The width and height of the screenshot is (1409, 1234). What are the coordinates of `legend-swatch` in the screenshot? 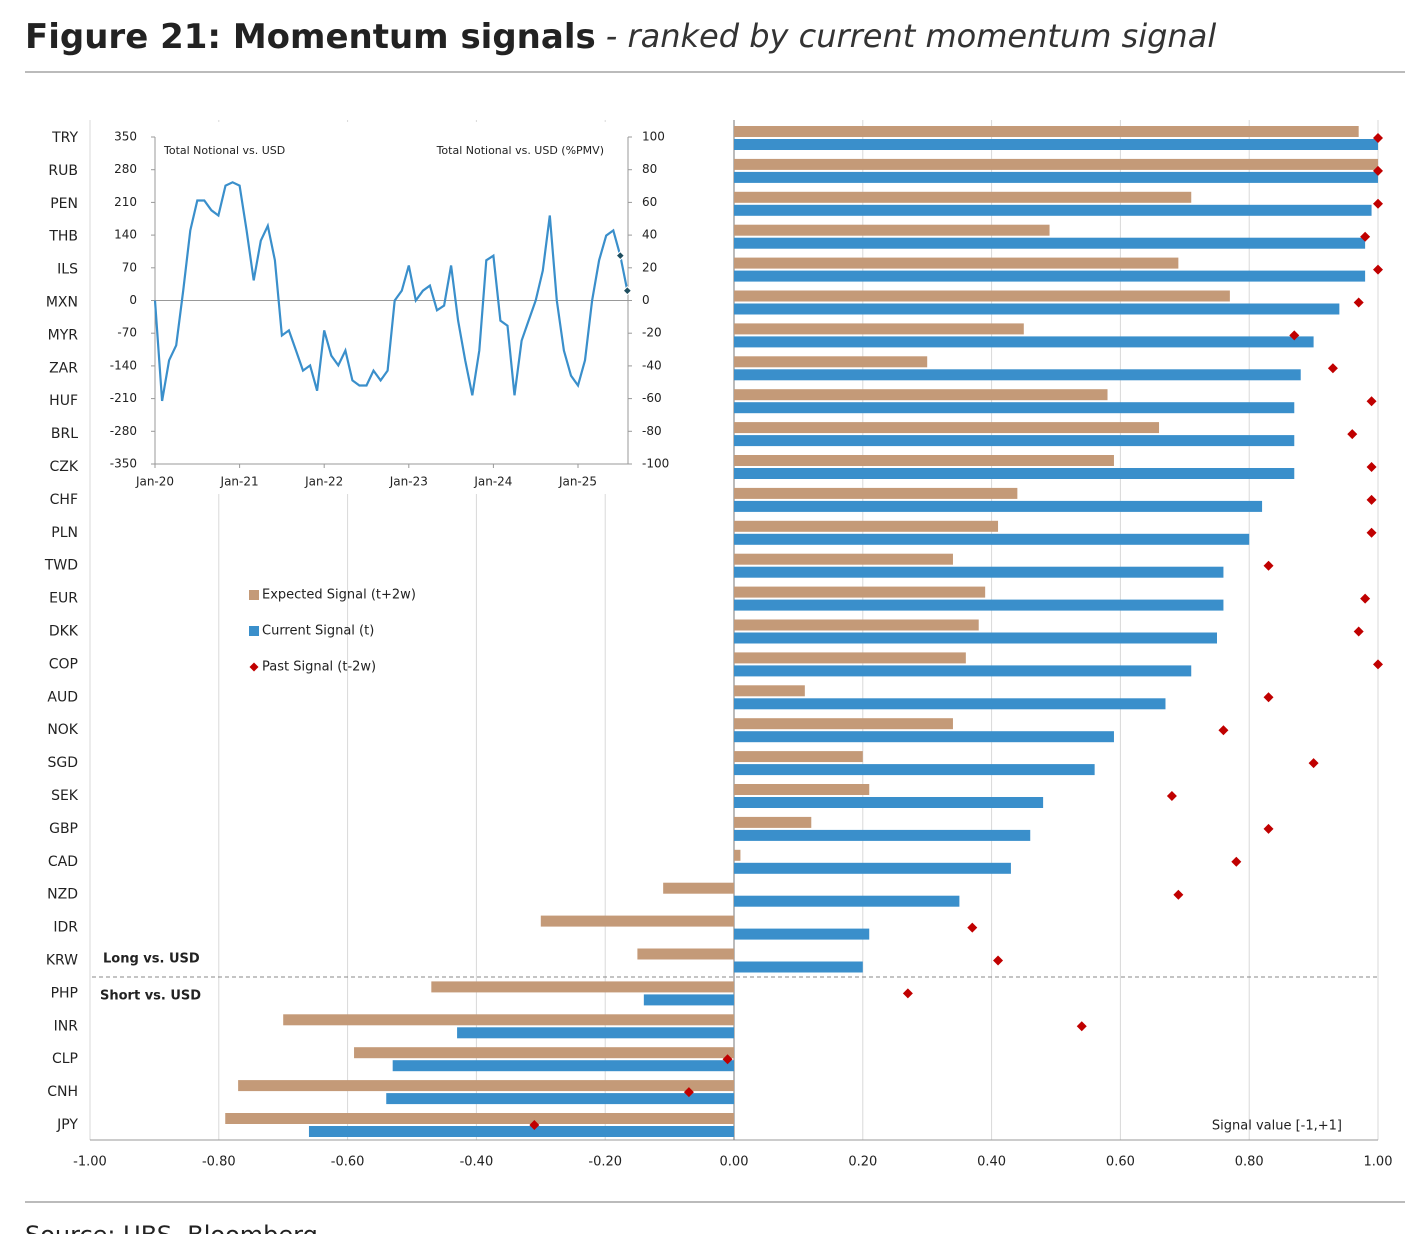 It's located at (254, 667).